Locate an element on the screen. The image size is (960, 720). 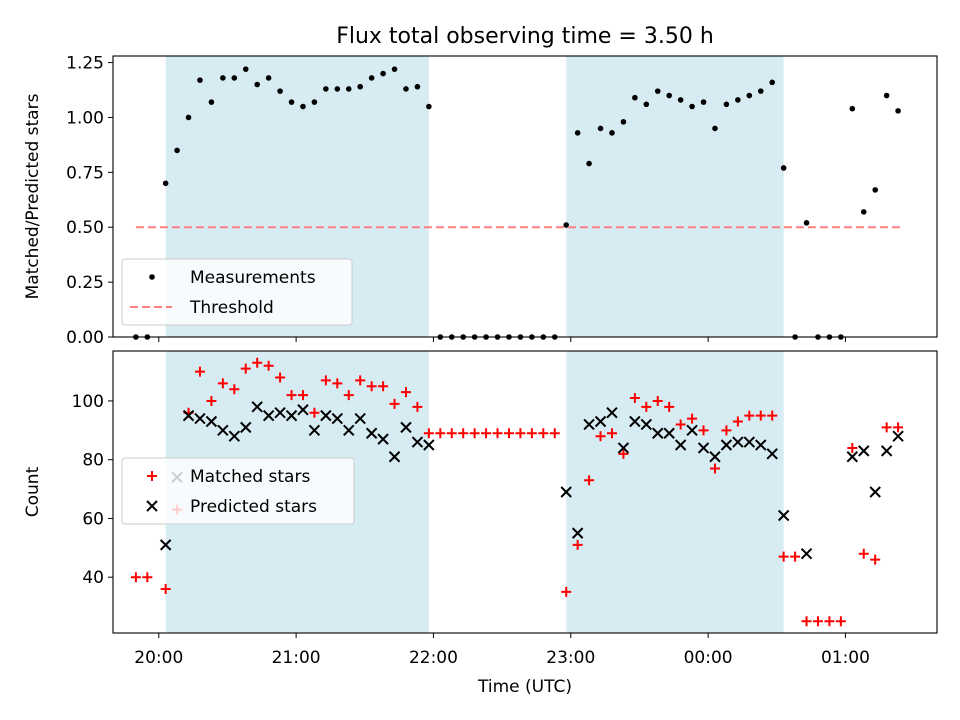
y-tick-label: 1.00 is located at coordinates (85, 118).